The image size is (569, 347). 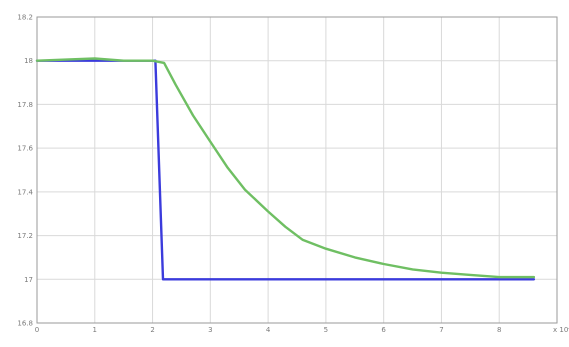 I want to click on y-tick-label: 16.8, so click(x=25, y=324).